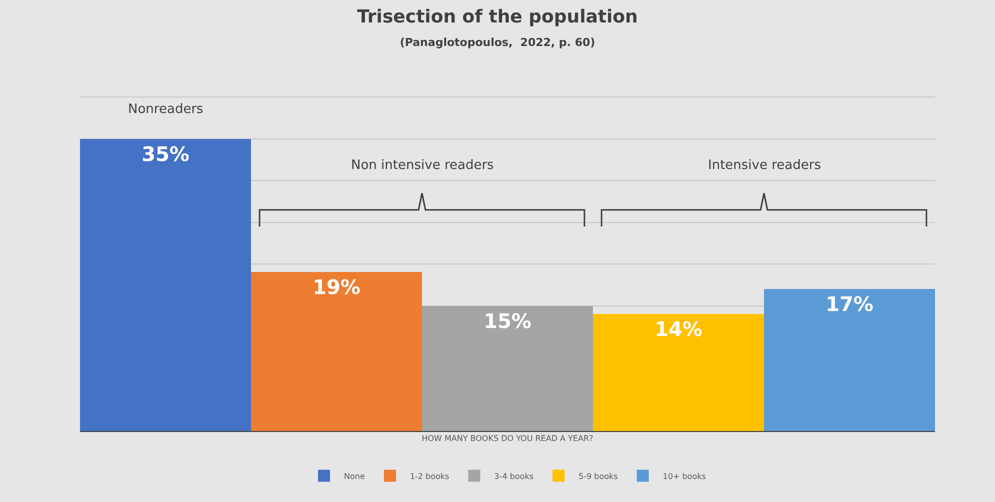 This screenshot has height=502, width=995. I want to click on annotation: Intensive readers, so click(765, 165).